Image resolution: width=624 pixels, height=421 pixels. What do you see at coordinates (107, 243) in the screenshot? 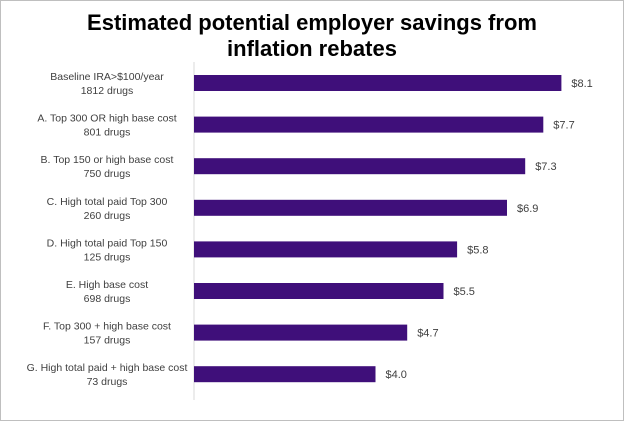
I see `category-label-4-line-0: D. High total paid Top 150` at bounding box center [107, 243].